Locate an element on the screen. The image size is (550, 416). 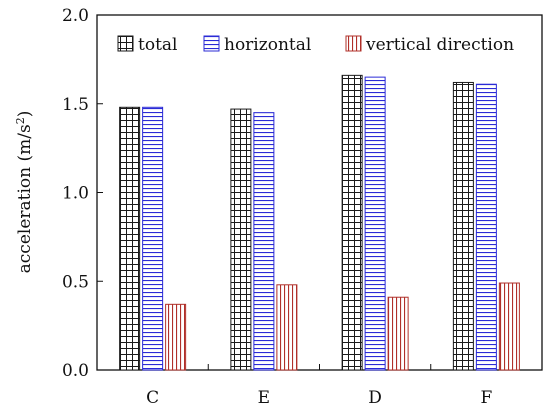
bar-total-D is located at coordinates (352, 222).